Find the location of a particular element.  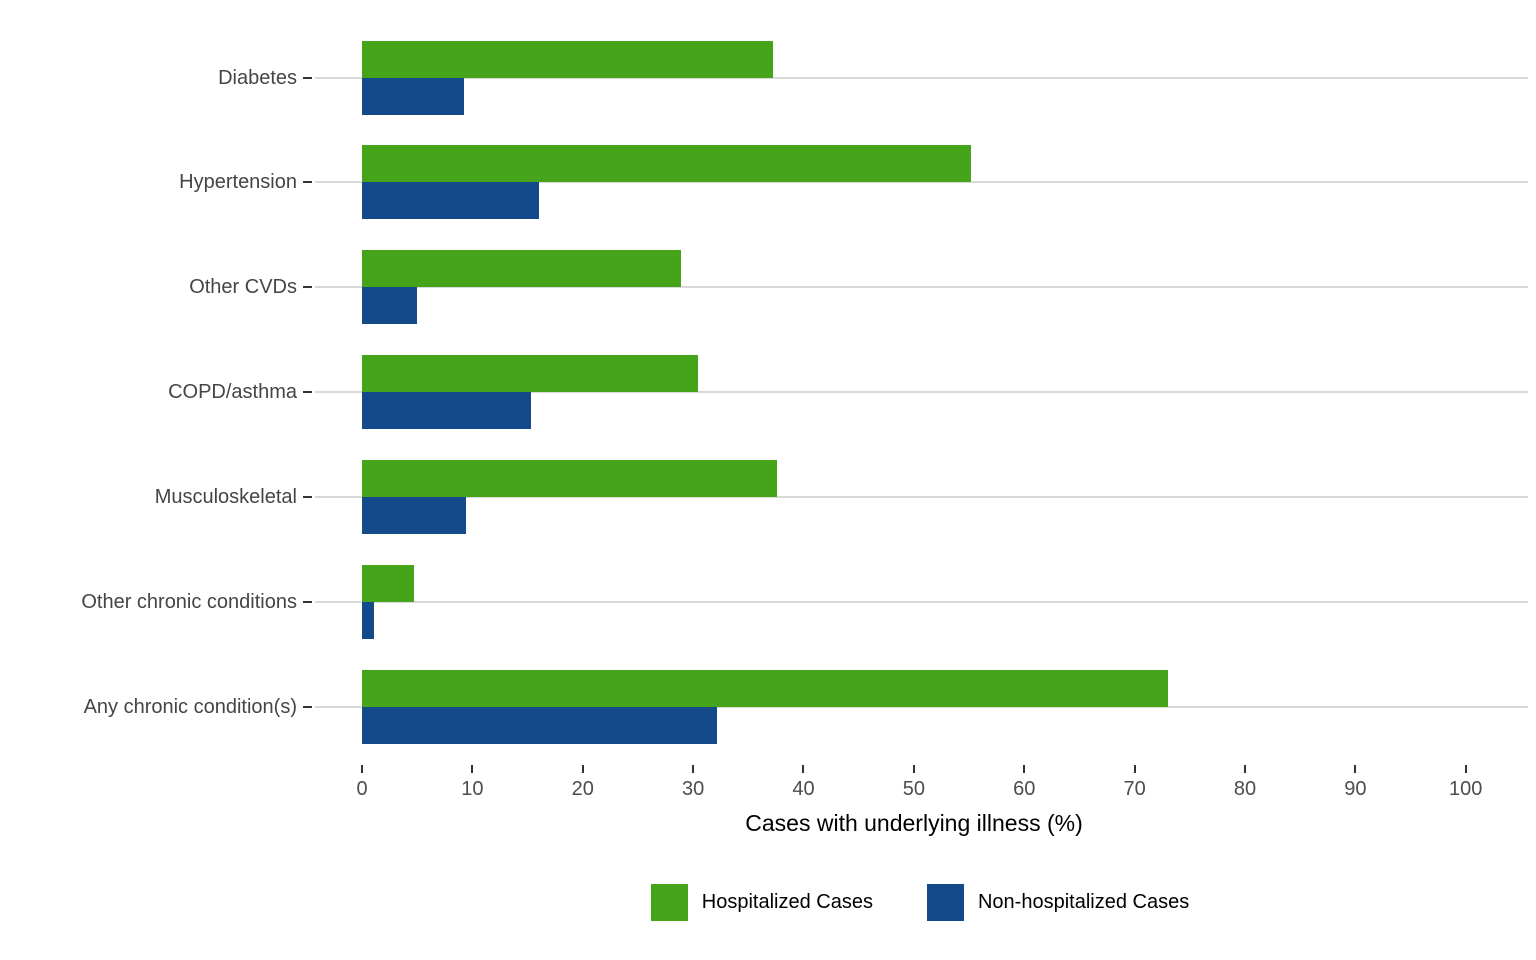

category-label: Any chronic condition(s) is located at coordinates (190, 706).